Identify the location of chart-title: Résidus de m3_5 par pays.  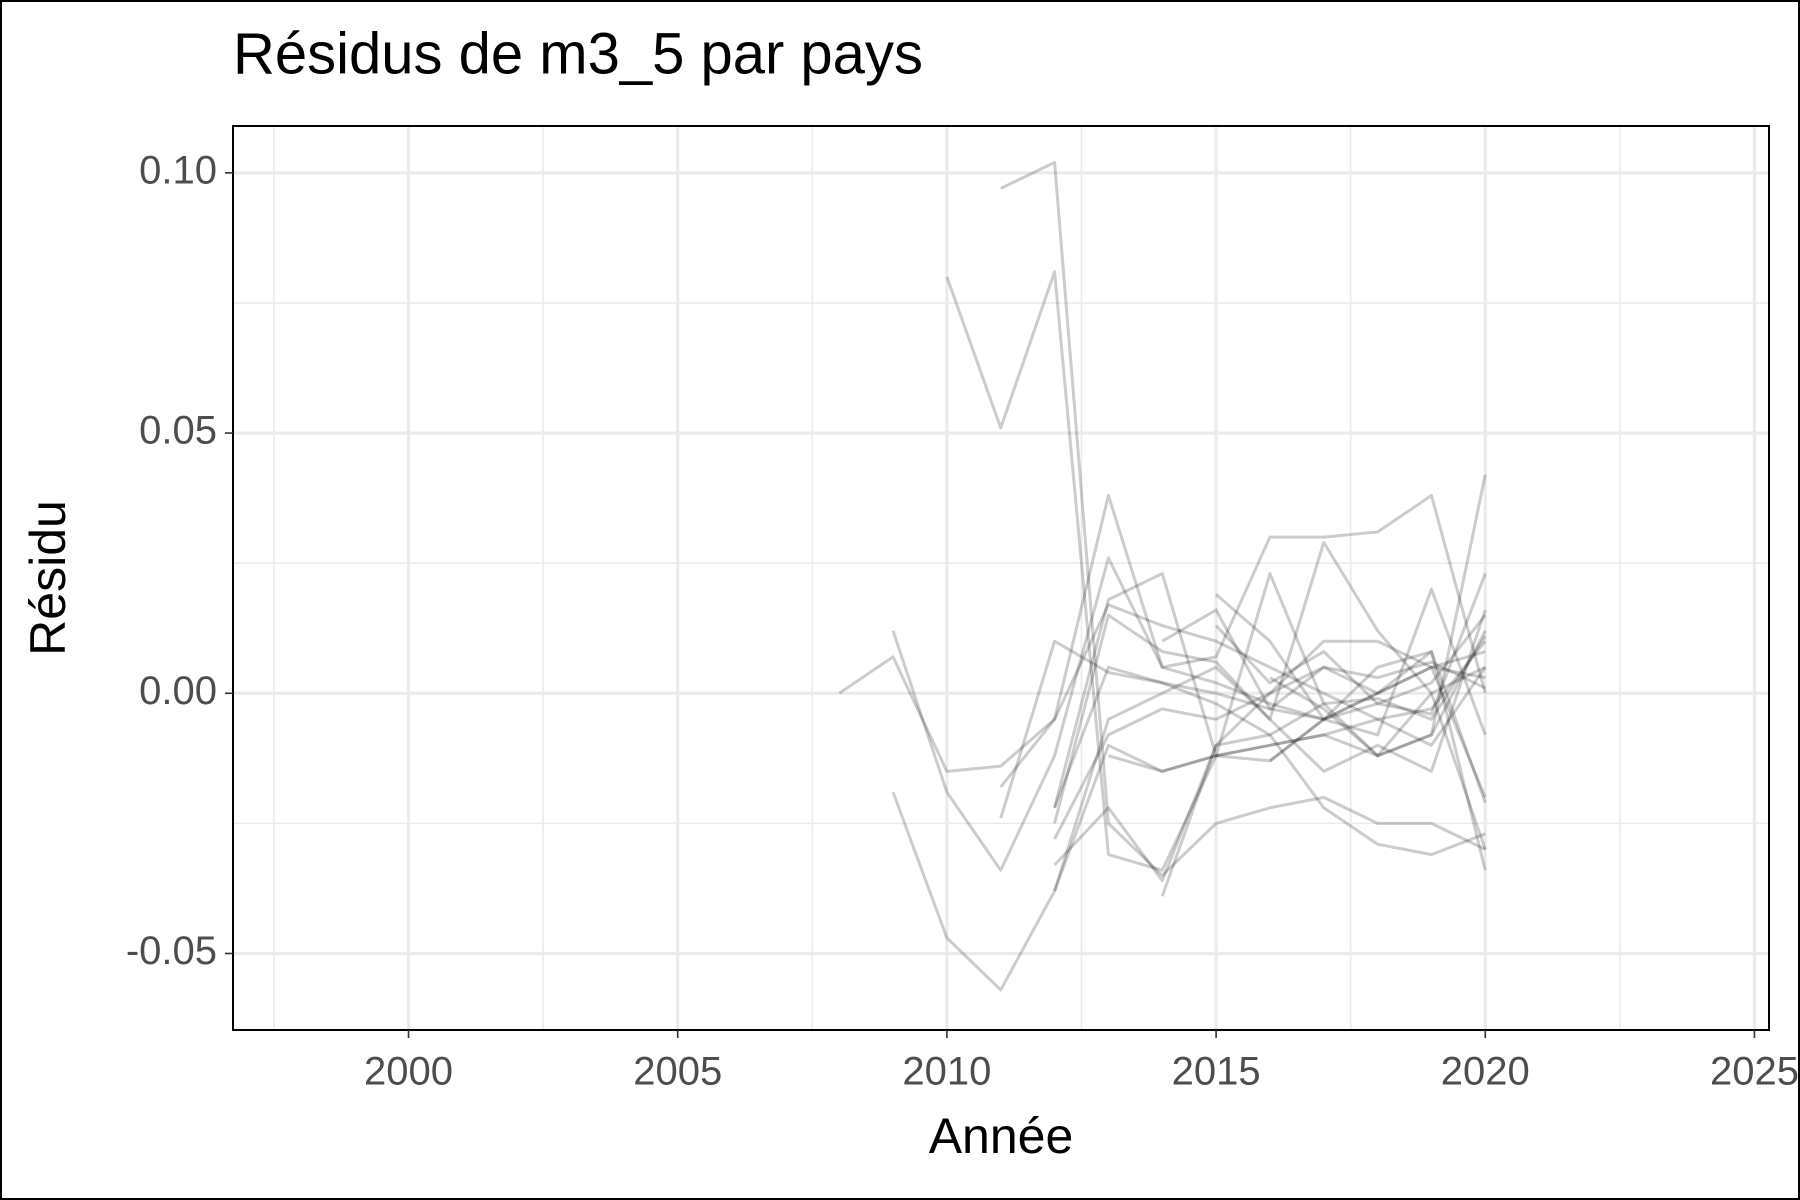
(578, 53).